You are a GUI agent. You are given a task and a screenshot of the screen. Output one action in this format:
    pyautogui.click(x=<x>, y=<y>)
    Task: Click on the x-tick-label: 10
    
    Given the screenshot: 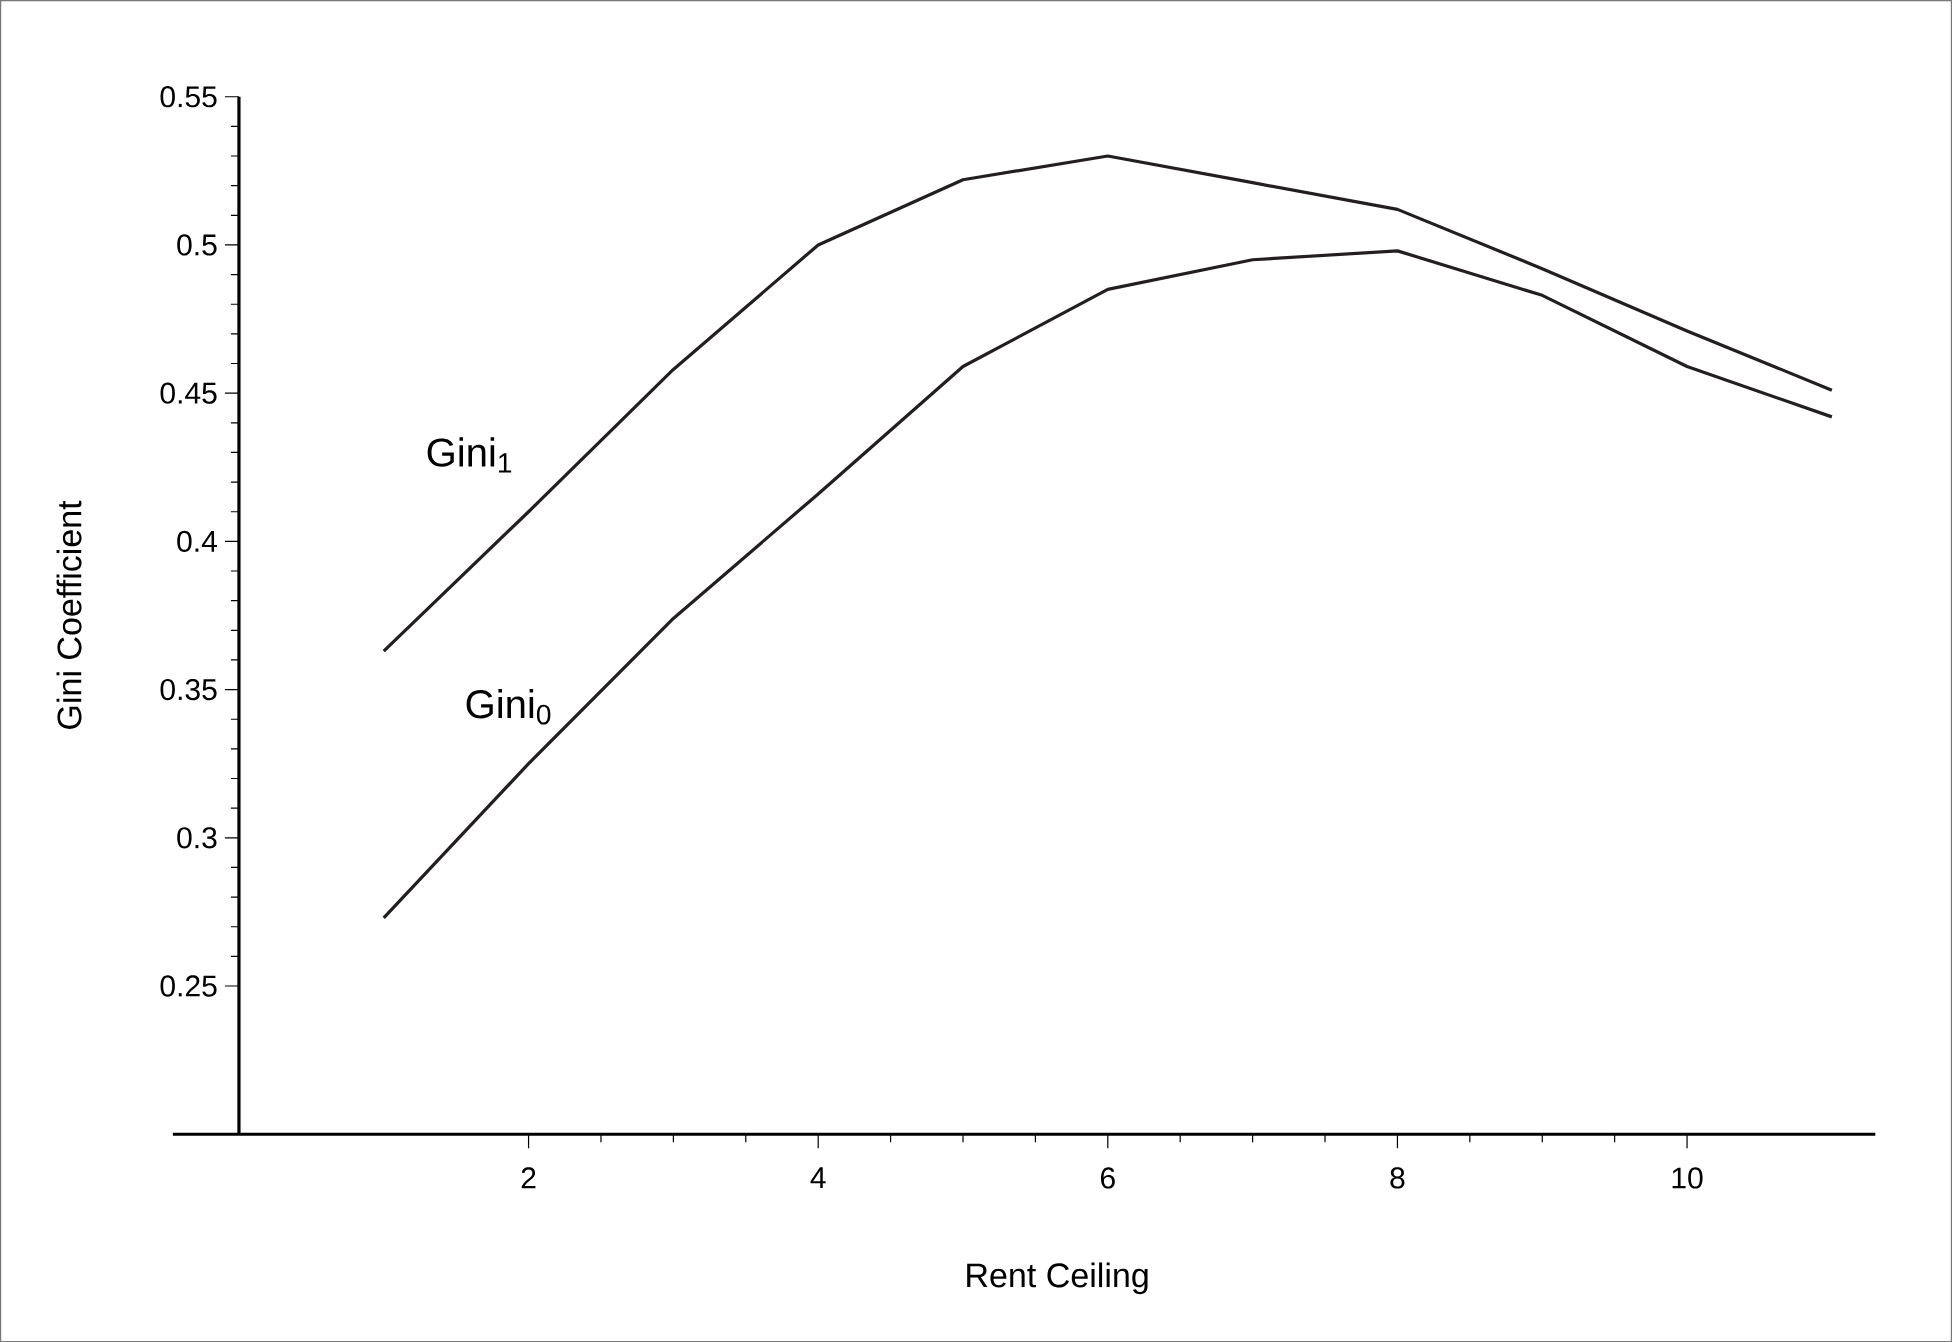 What is the action you would take?
    pyautogui.click(x=1687, y=1178)
    